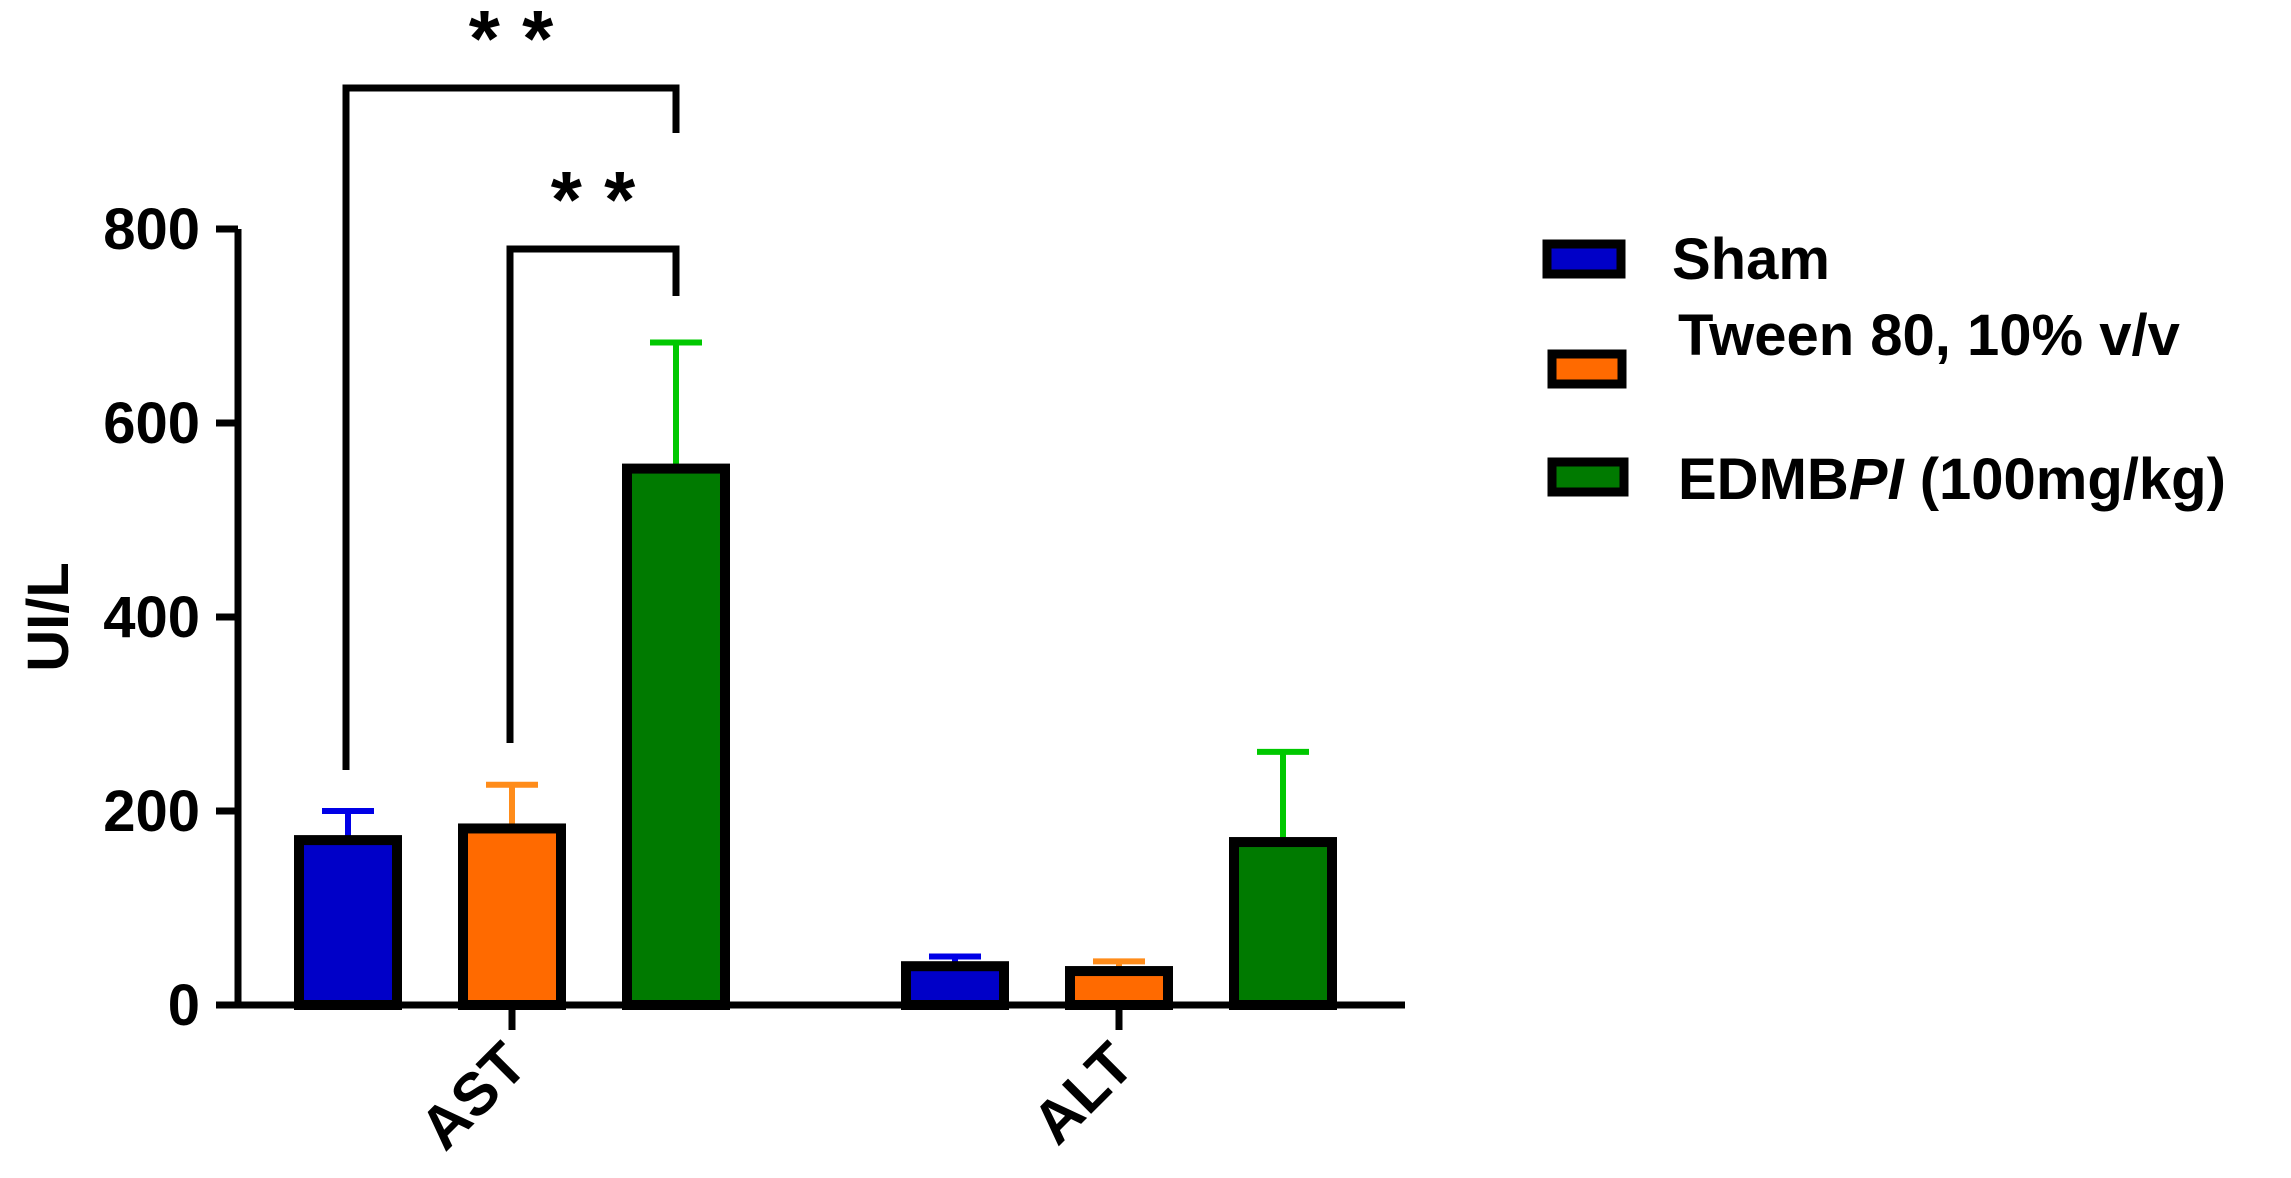 The image size is (2291, 1178). What do you see at coordinates (184, 1005) in the screenshot?
I see `y-tick-label: 0` at bounding box center [184, 1005].